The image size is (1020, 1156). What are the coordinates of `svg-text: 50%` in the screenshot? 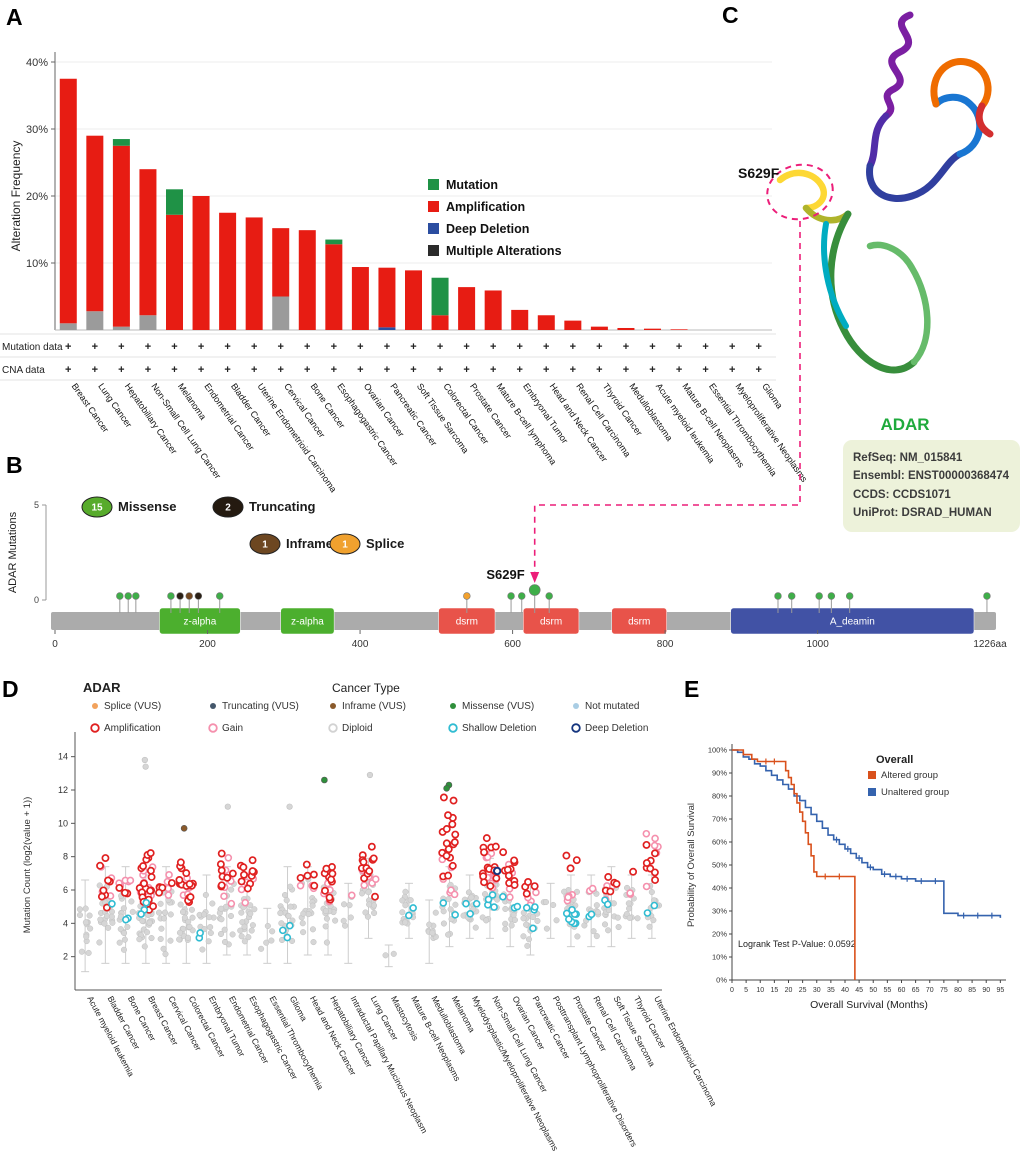 It's located at (719, 865).